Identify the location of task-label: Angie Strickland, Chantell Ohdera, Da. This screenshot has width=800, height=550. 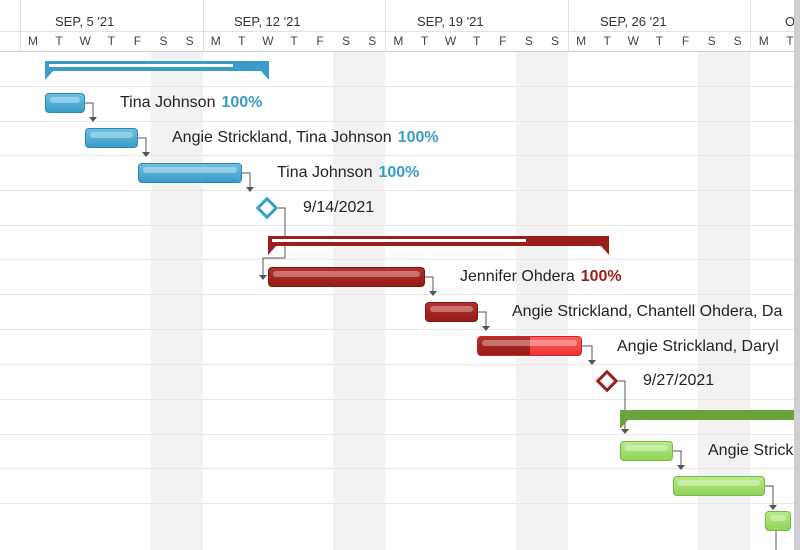
(647, 312).